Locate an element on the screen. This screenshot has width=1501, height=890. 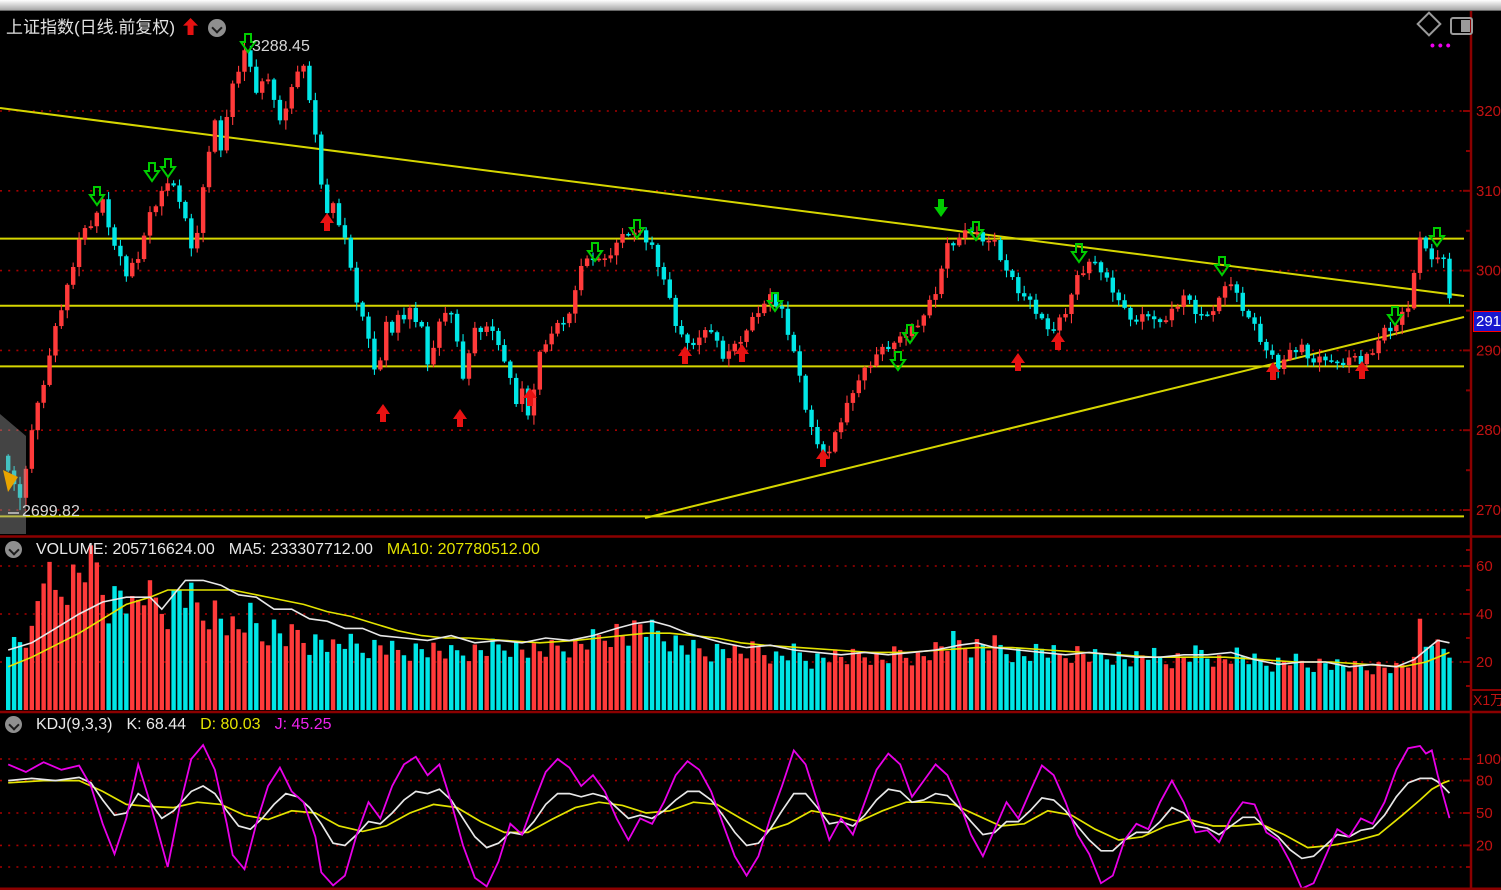
collapse-volume-icon is located at coordinates (13, 549).